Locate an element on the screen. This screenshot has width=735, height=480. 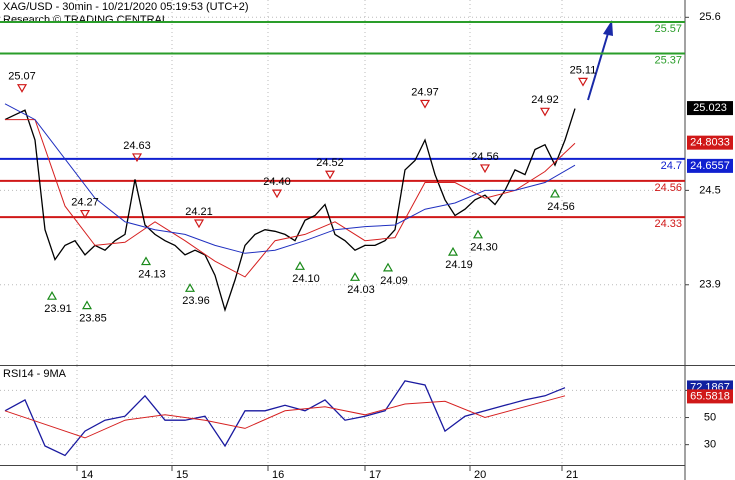
x-tick-label: 20 is located at coordinates (480, 474).